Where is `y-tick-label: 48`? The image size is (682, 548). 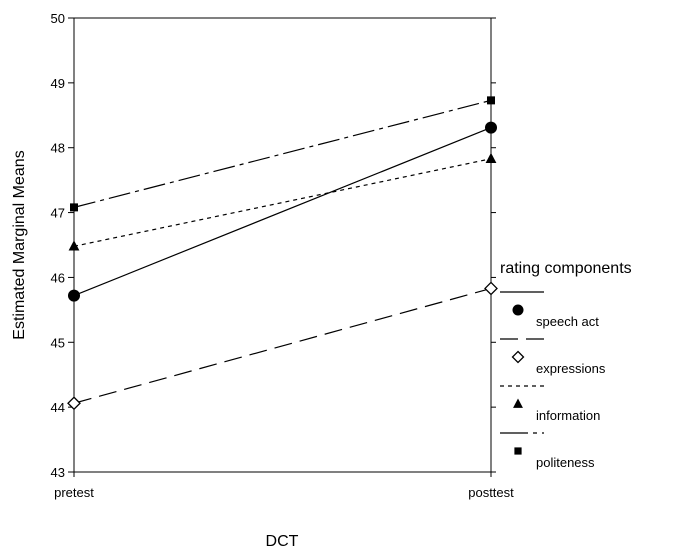
y-tick-label: 48 is located at coordinates (58, 148).